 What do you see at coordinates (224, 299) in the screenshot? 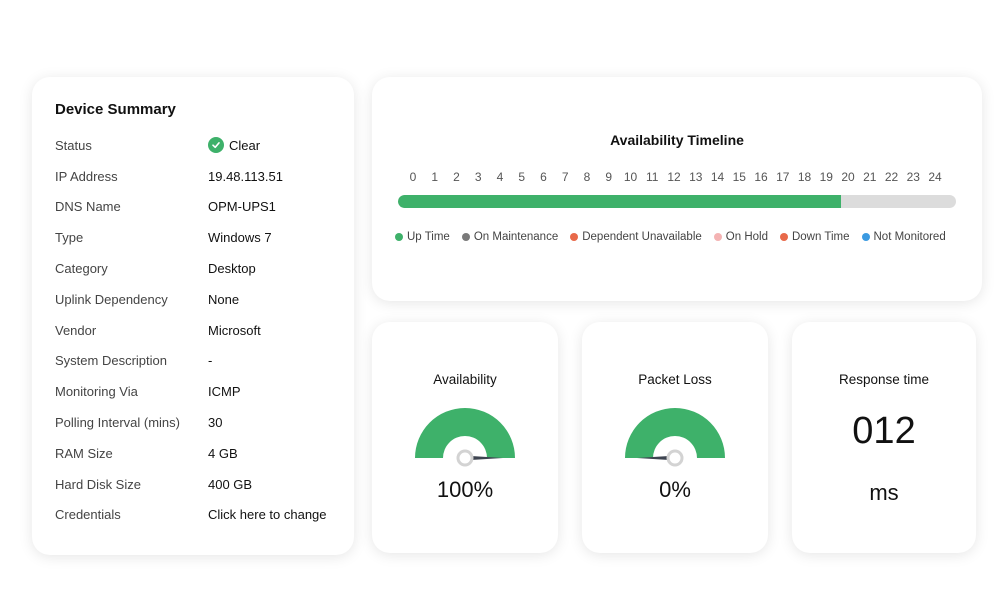
I see `summary-value-text: None` at bounding box center [224, 299].